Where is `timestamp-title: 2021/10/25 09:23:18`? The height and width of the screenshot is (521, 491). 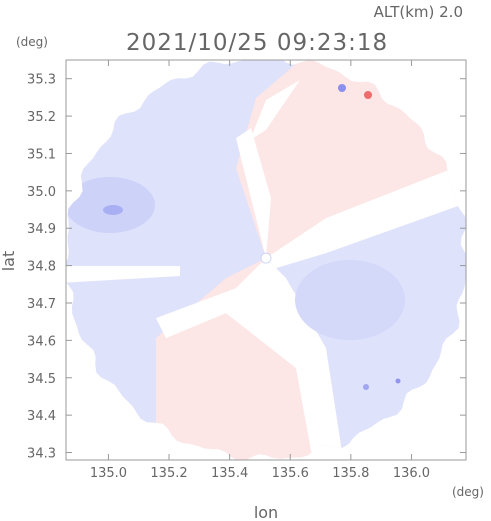
timestamp-title: 2021/10/25 09:23:18 is located at coordinates (257, 43).